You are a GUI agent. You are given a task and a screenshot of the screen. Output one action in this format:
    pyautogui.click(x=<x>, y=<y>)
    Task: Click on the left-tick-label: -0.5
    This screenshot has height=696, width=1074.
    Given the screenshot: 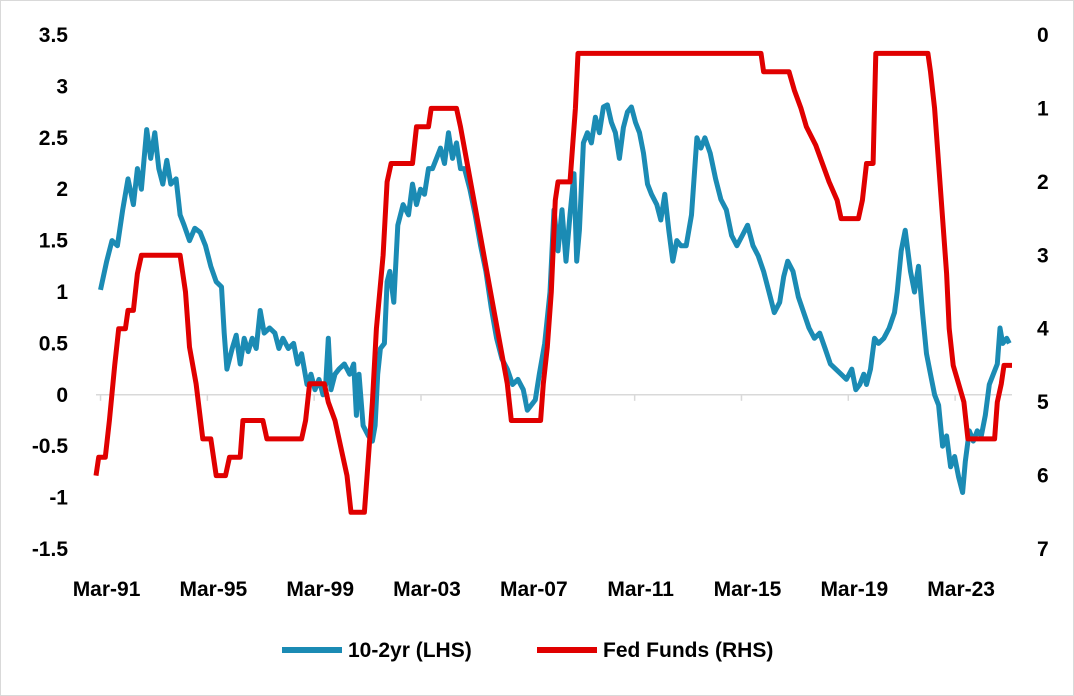 What is the action you would take?
    pyautogui.click(x=50, y=446)
    